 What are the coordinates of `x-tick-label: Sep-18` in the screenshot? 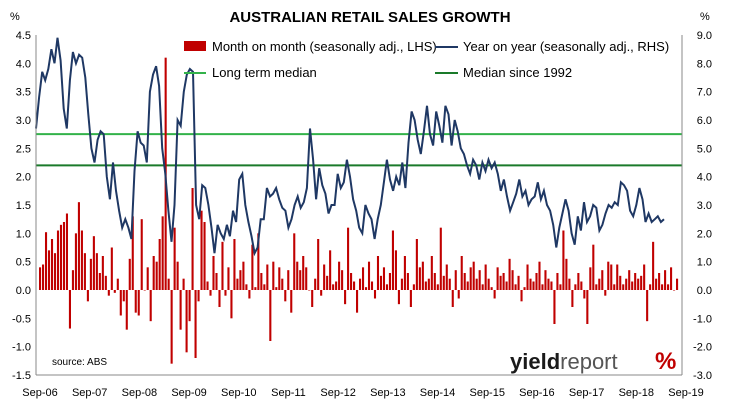 It's located at (636, 393).